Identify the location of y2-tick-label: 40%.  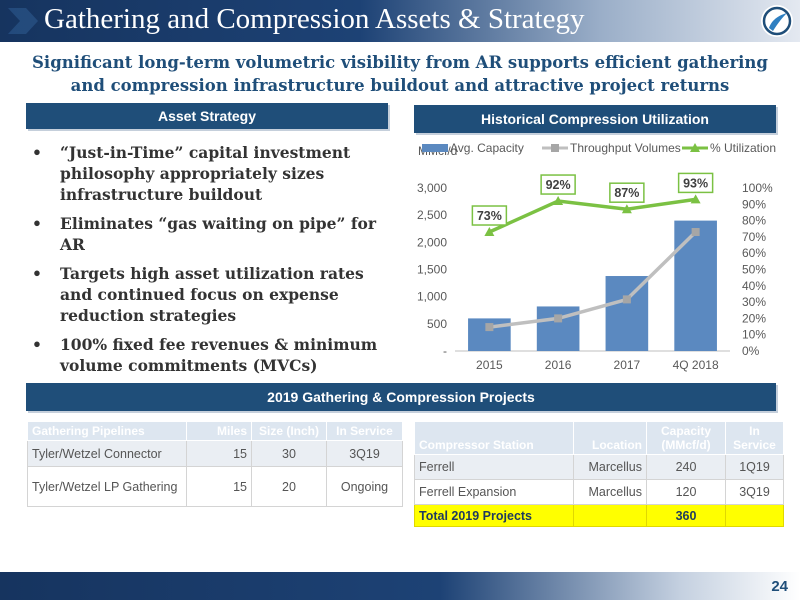
(754, 286).